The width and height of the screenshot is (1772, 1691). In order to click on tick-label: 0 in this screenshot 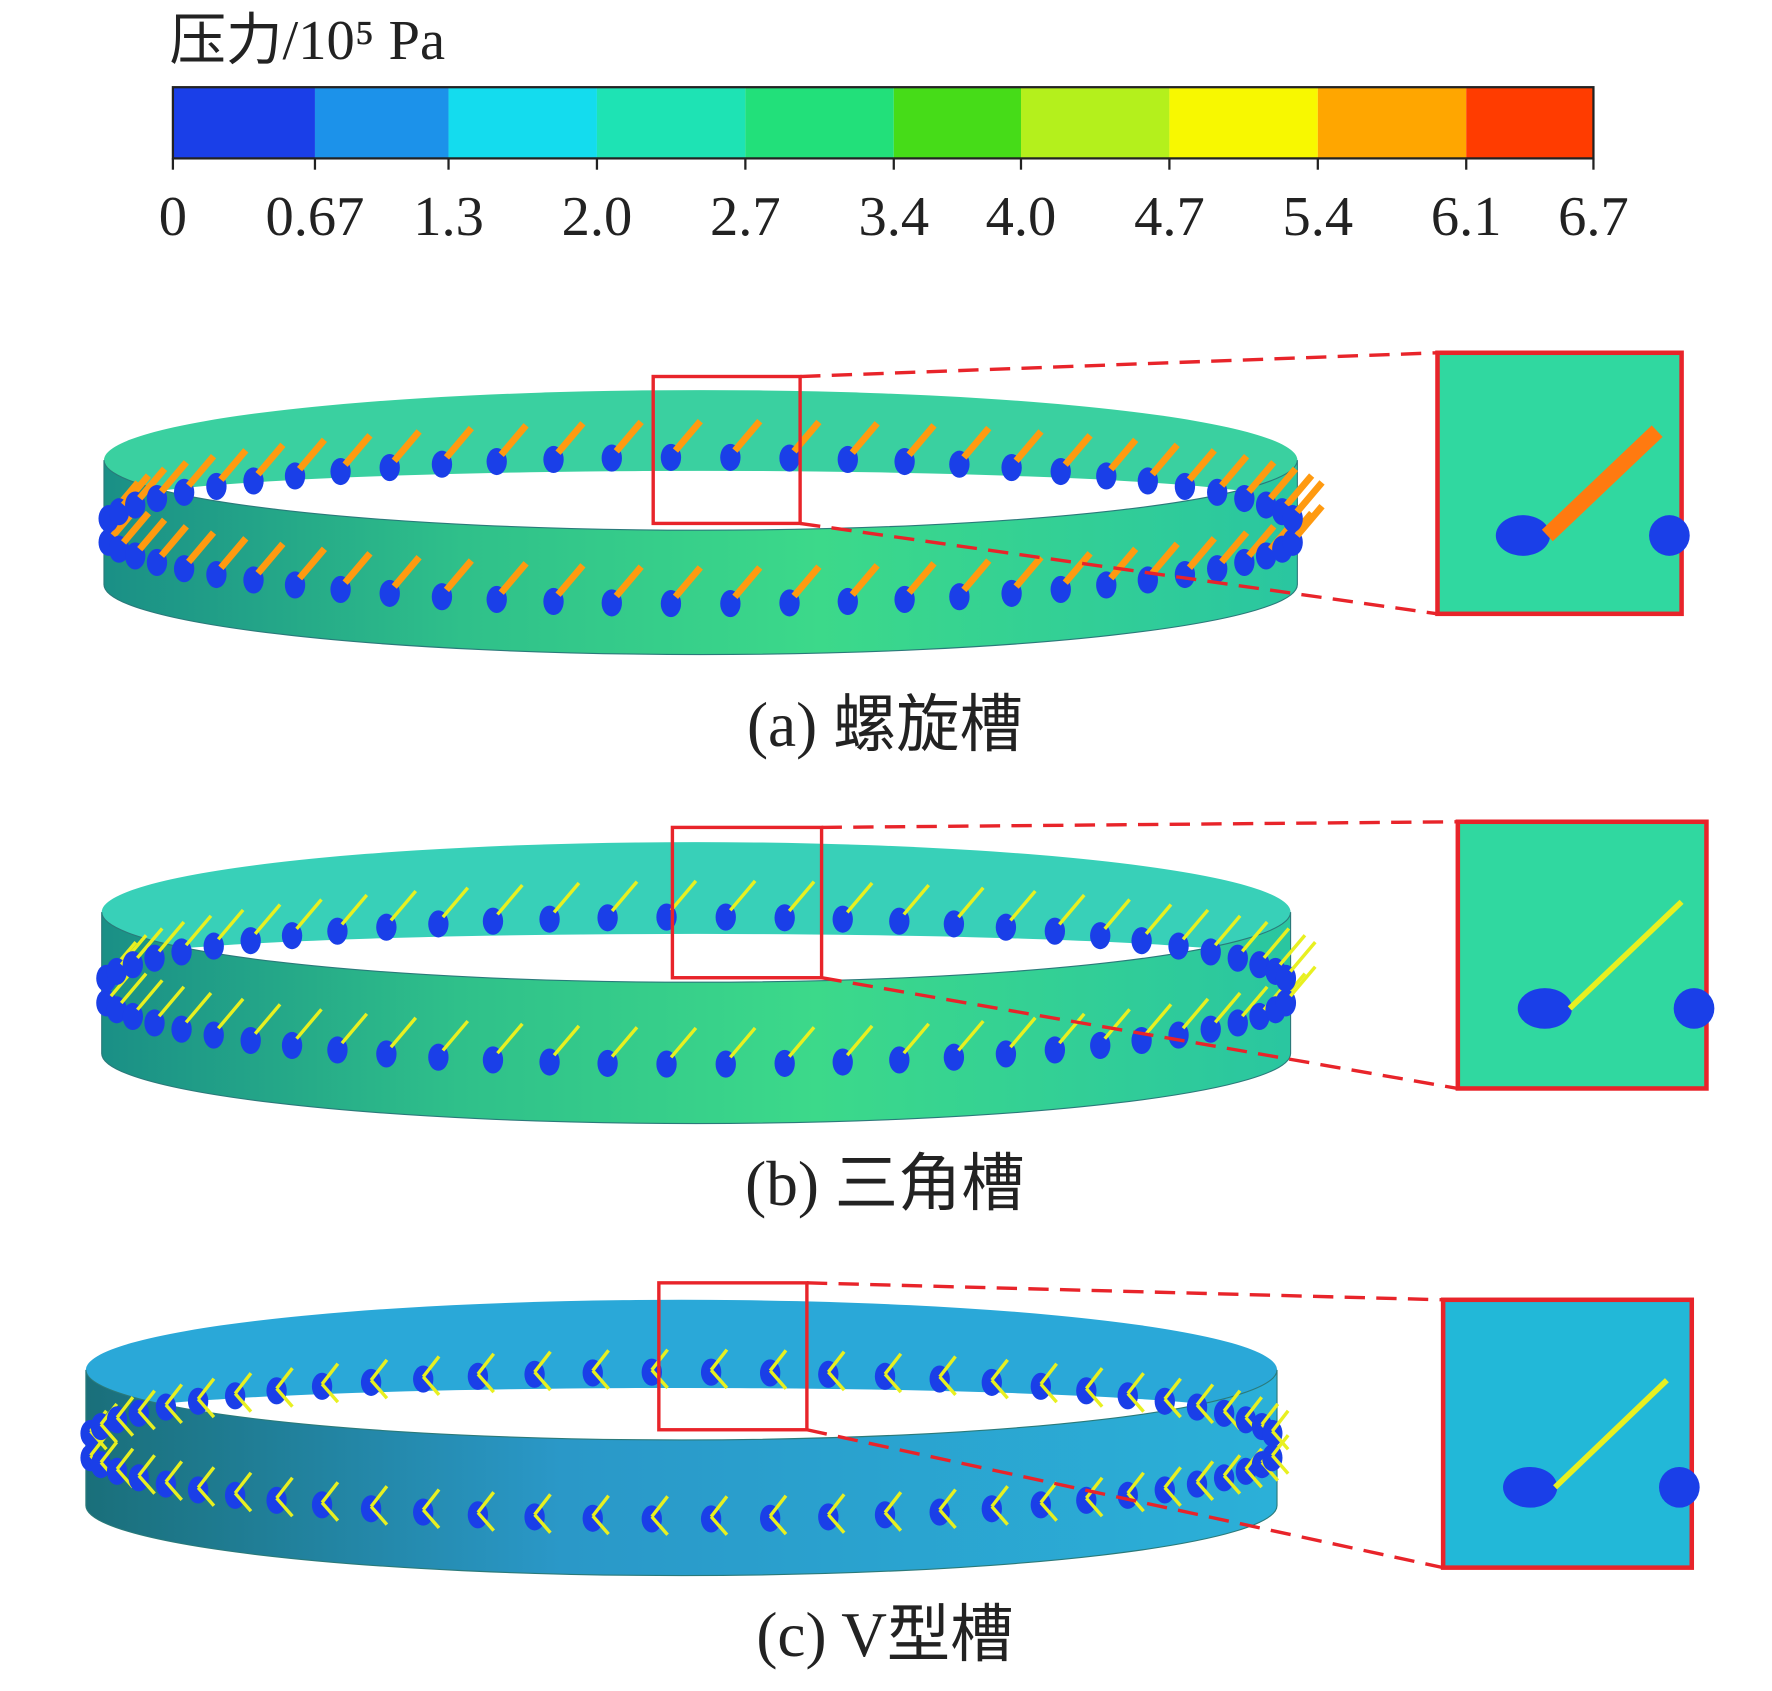, I will do `click(173, 217)`.